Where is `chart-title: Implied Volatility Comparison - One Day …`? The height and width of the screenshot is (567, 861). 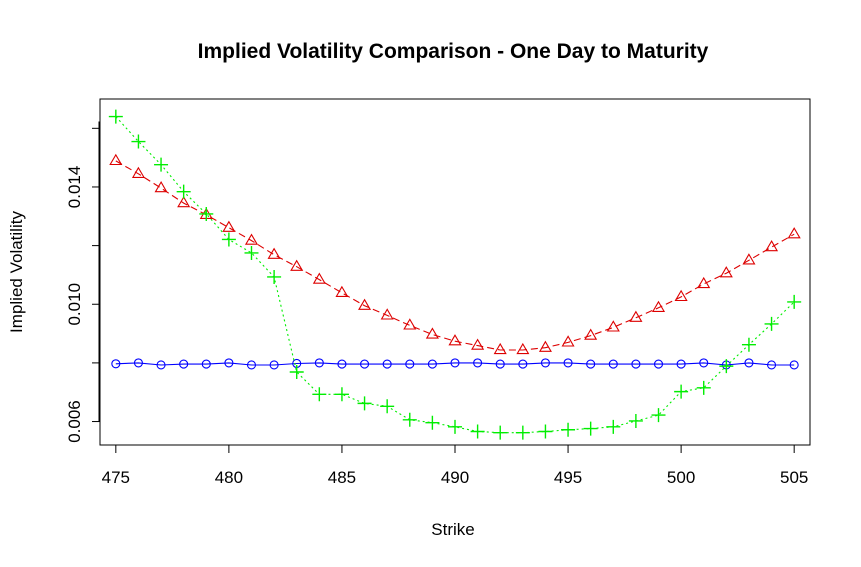
chart-title: Implied Volatility Comparison - One Day … is located at coordinates (453, 51).